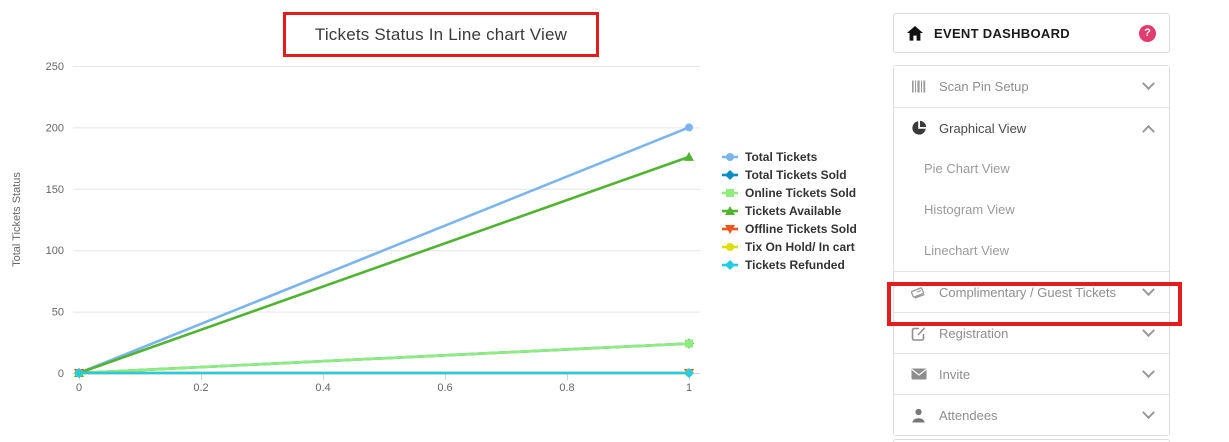  What do you see at coordinates (801, 193) in the screenshot?
I see `legend-label: Online Tickets Sold` at bounding box center [801, 193].